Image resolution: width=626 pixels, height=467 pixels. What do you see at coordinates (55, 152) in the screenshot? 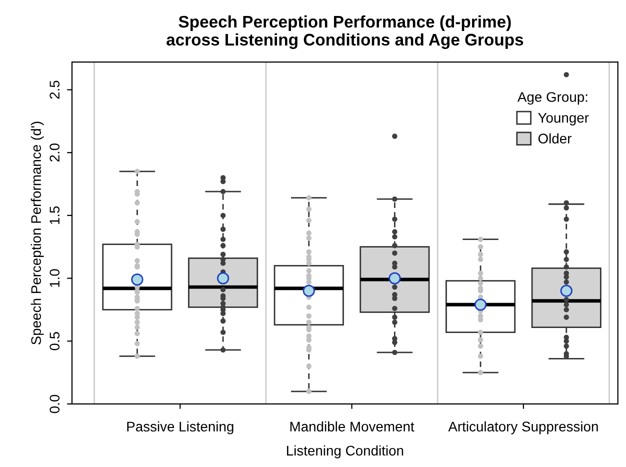
I see `y-tick-label: 2.0` at bounding box center [55, 152].